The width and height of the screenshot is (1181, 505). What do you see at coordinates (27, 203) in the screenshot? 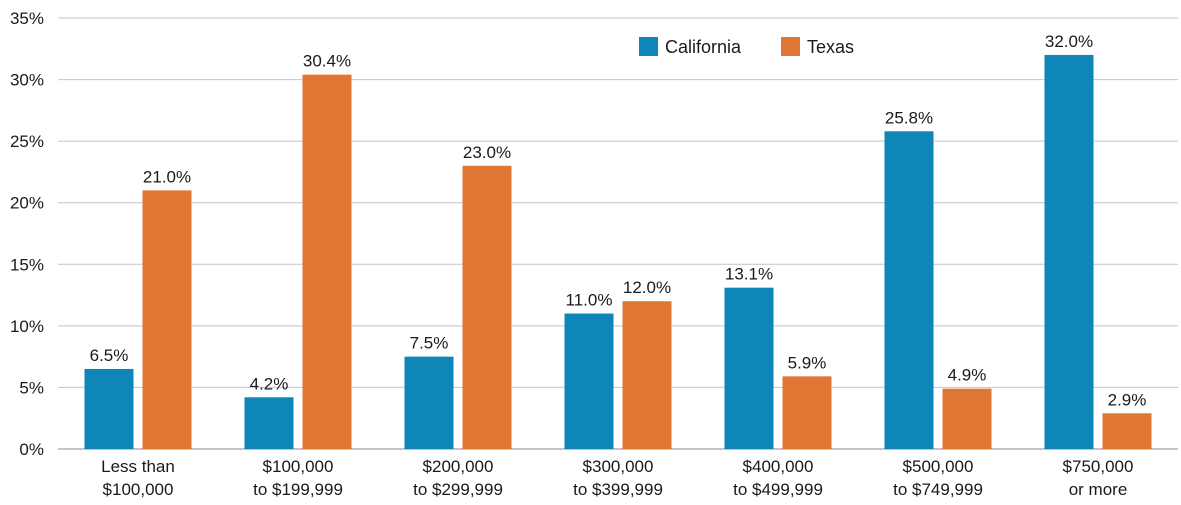
I see `y-tick-label: 20%` at bounding box center [27, 203].